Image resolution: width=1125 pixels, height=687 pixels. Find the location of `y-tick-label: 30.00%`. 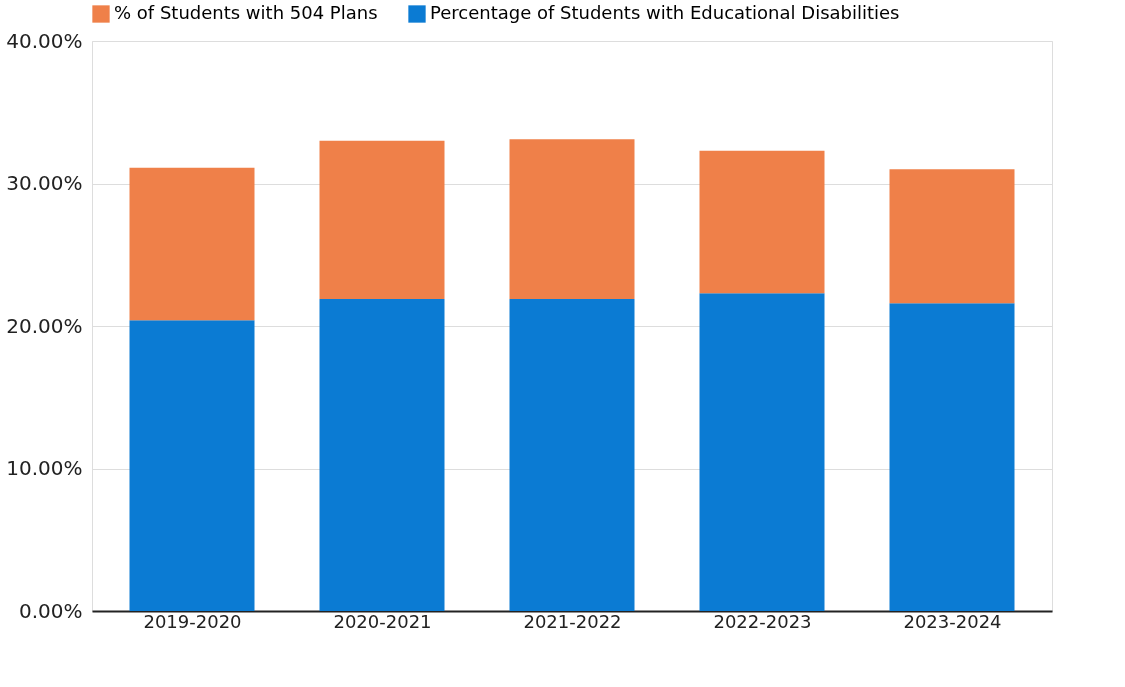

y-tick-label: 30.00% is located at coordinates (44, 183).